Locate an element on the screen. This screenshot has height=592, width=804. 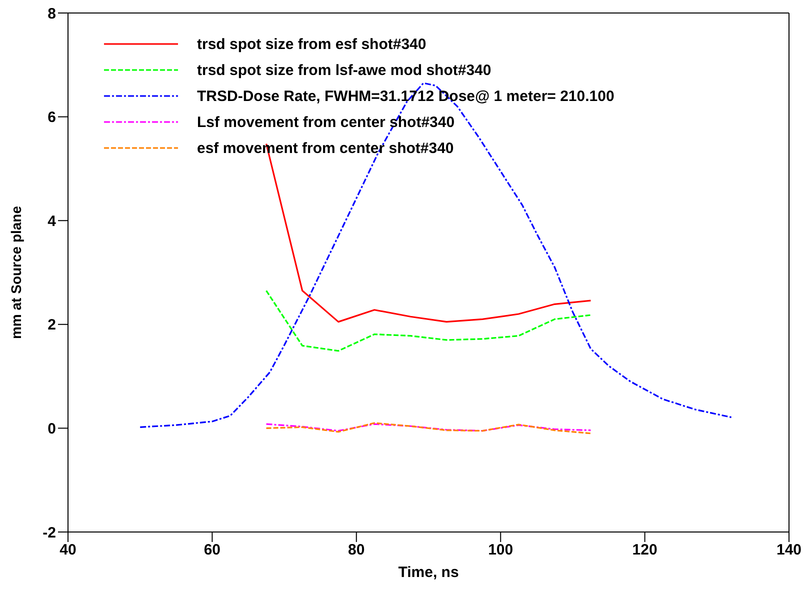
y-tick-label: 8 is located at coordinates (52, 13).